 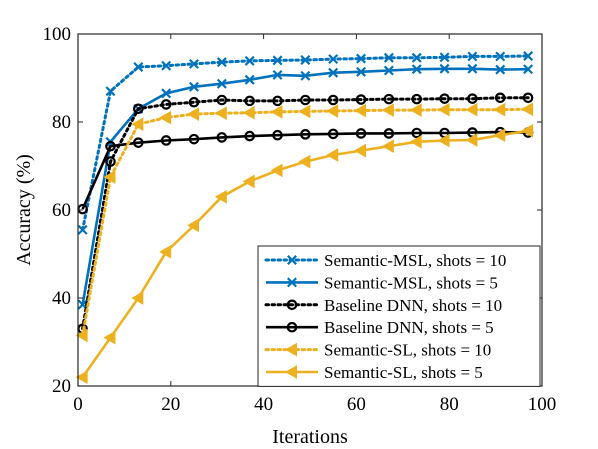 I want to click on legend-label: Semantic-MSL, shots = 10, so click(x=415, y=260).